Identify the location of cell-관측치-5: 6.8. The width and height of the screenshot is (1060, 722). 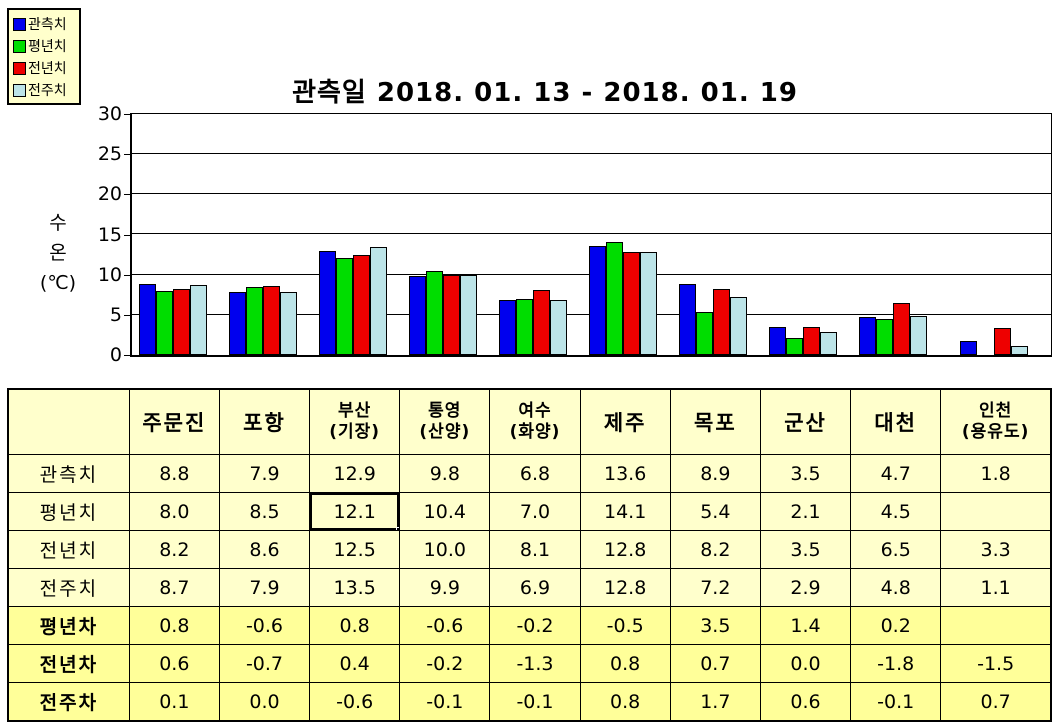
(535, 473).